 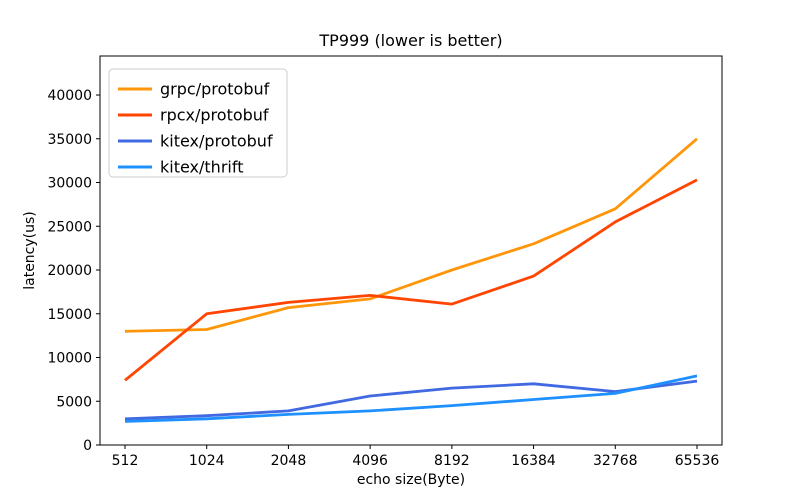 I want to click on x-tick-label: 8192, so click(x=452, y=461).